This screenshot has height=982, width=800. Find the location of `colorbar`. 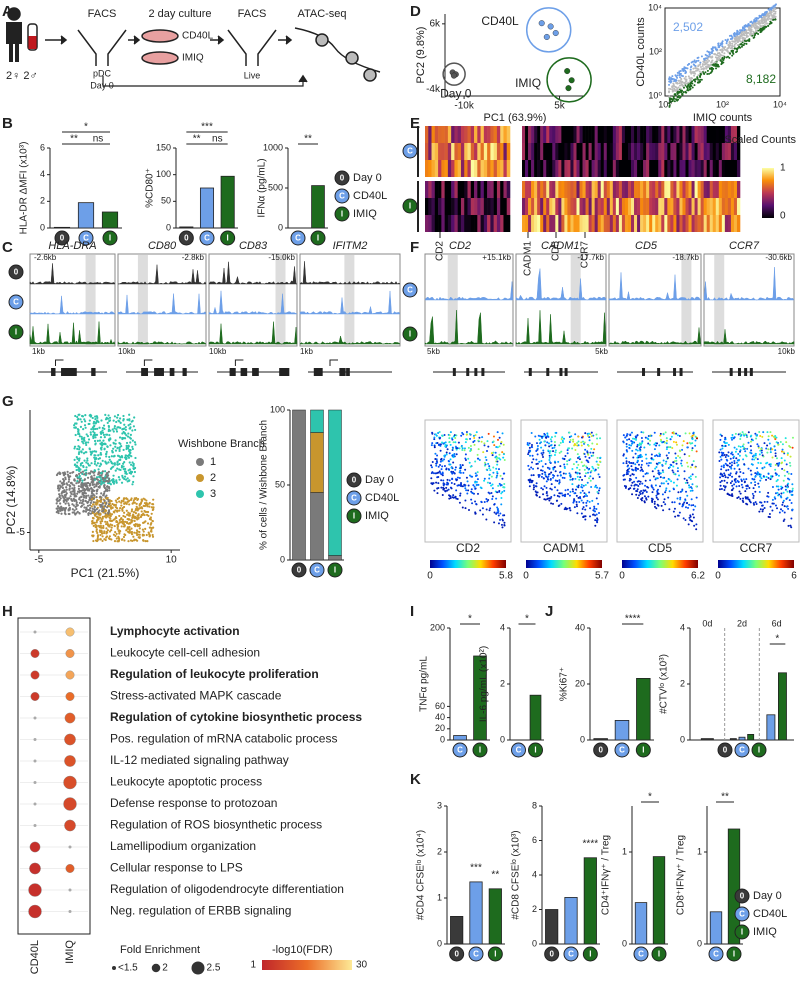

colorbar is located at coordinates (468, 564).